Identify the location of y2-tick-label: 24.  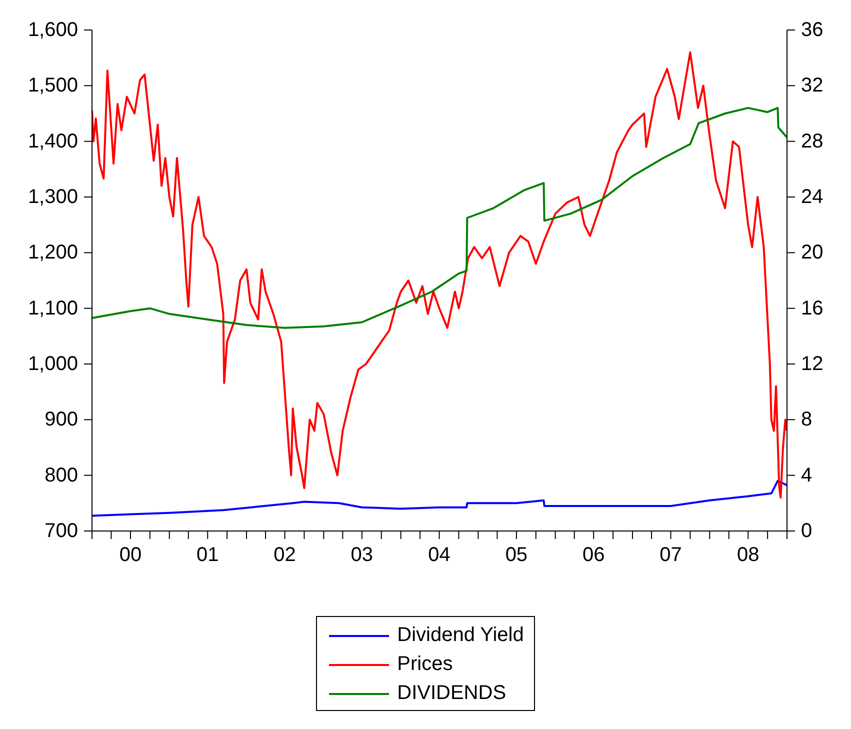
(812, 197).